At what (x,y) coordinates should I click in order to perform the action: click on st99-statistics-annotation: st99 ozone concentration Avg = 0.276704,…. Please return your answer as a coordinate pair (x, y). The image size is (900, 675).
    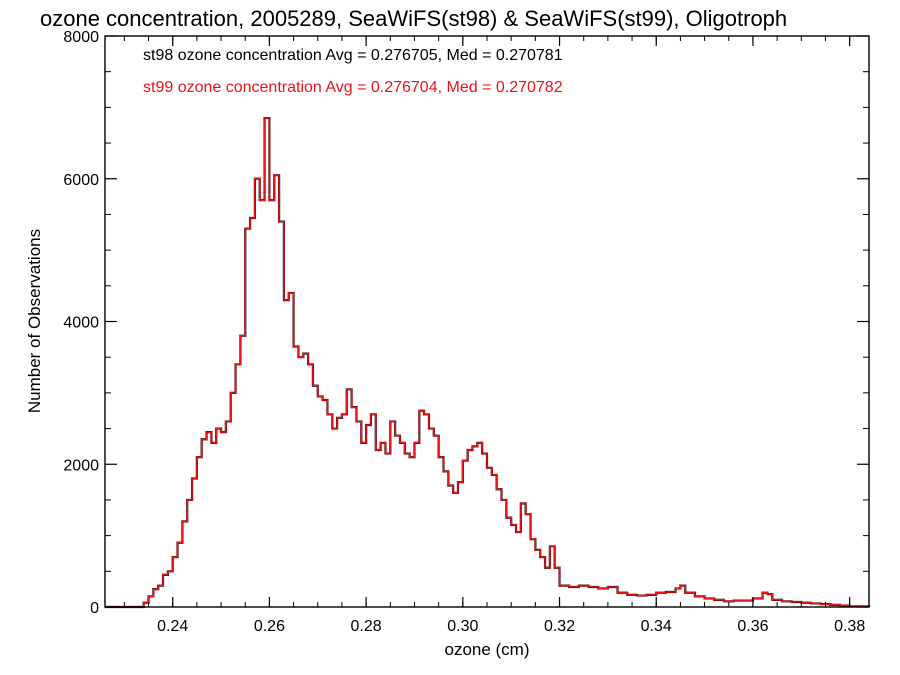
    Looking at the image, I should click on (353, 87).